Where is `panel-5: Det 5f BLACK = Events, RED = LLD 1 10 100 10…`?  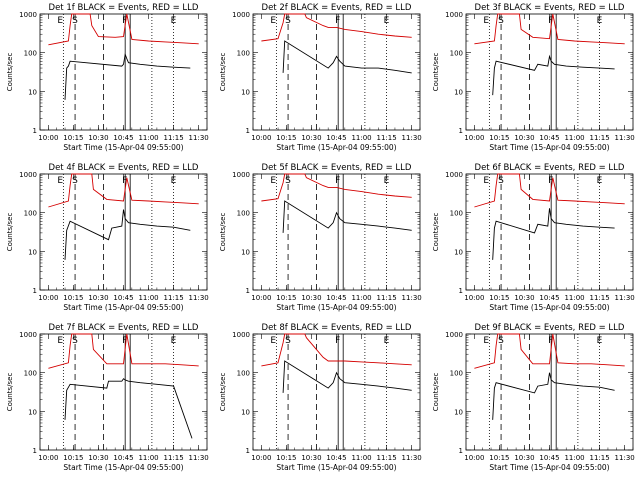
panel-5: Det 5f BLACK = Events, RED = LLD 1 10 100 10… is located at coordinates (320, 237).